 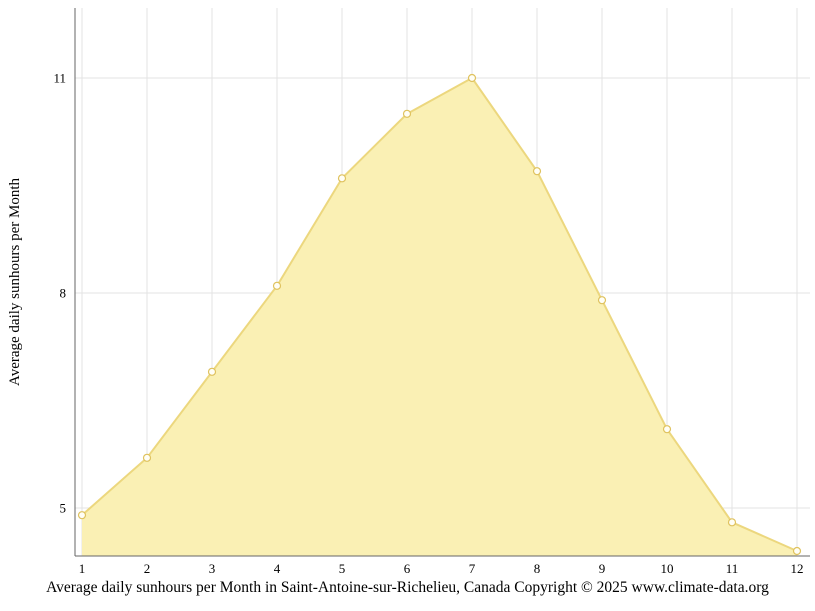 What do you see at coordinates (63, 508) in the screenshot?
I see `y-tick-label: 5` at bounding box center [63, 508].